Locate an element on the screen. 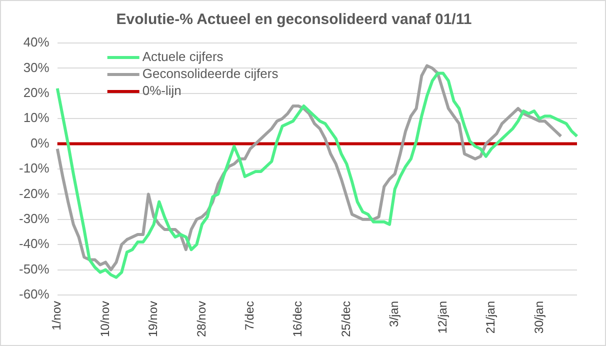 Image resolution: width=606 pixels, height=346 pixels. y-tick-label: 0% is located at coordinates (40, 142).